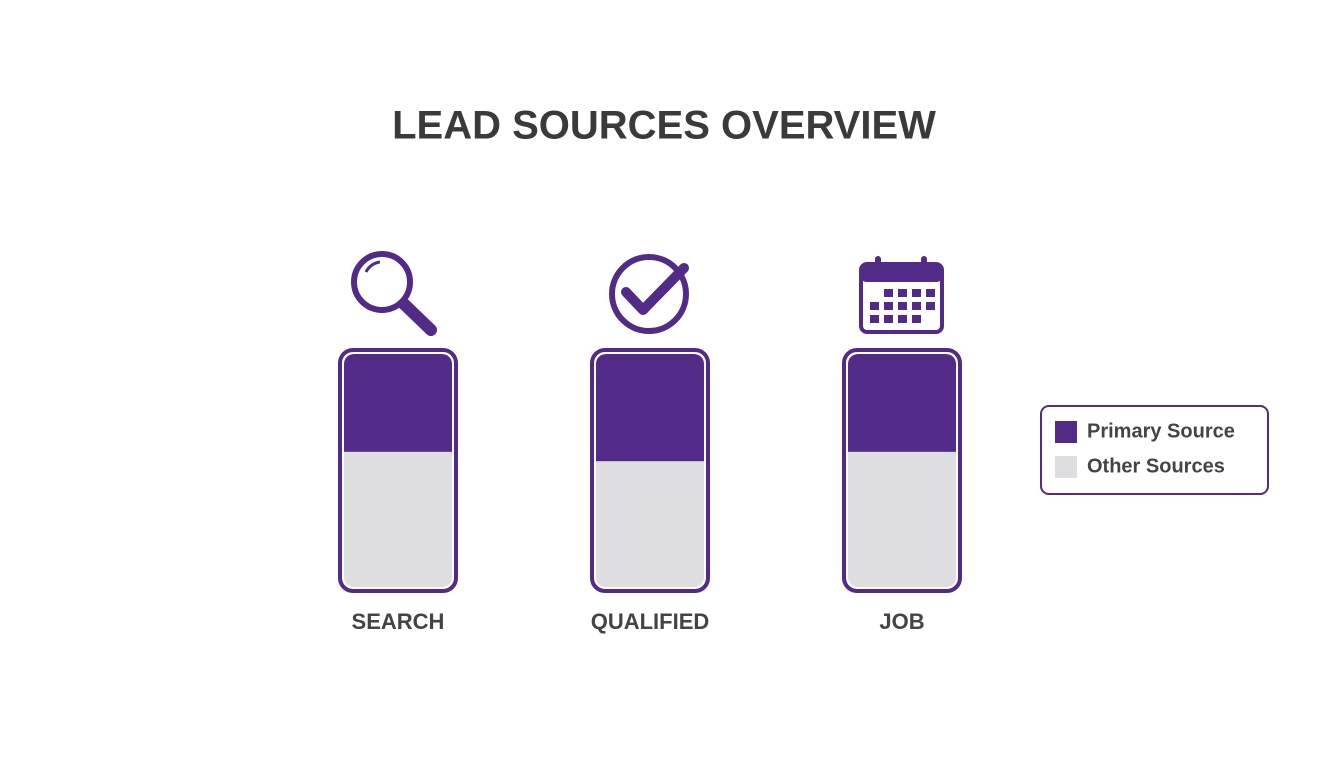 The width and height of the screenshot is (1344, 768). What do you see at coordinates (649, 294) in the screenshot?
I see `check-icon` at bounding box center [649, 294].